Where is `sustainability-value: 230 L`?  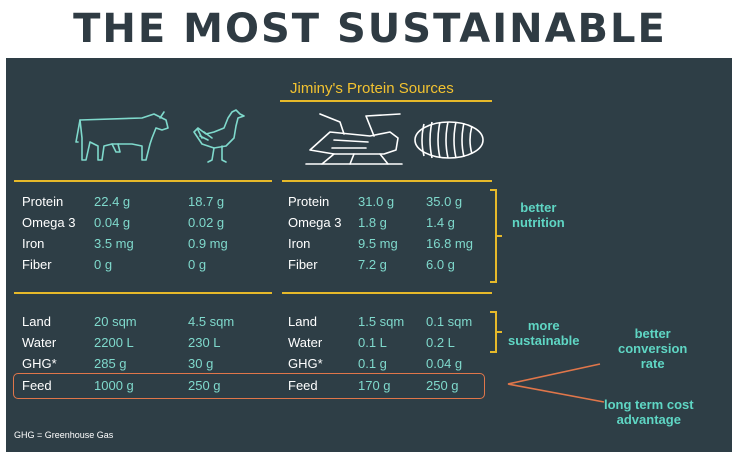 sustainability-value: 230 L is located at coordinates (204, 342).